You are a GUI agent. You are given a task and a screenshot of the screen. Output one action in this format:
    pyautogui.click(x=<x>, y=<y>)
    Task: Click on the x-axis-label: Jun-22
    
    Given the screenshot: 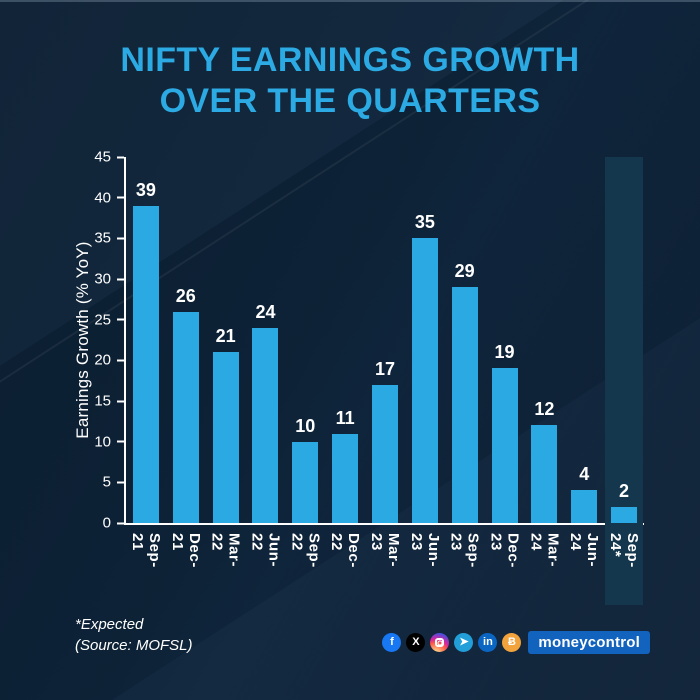 What is the action you would take?
    pyautogui.click(x=265, y=550)
    